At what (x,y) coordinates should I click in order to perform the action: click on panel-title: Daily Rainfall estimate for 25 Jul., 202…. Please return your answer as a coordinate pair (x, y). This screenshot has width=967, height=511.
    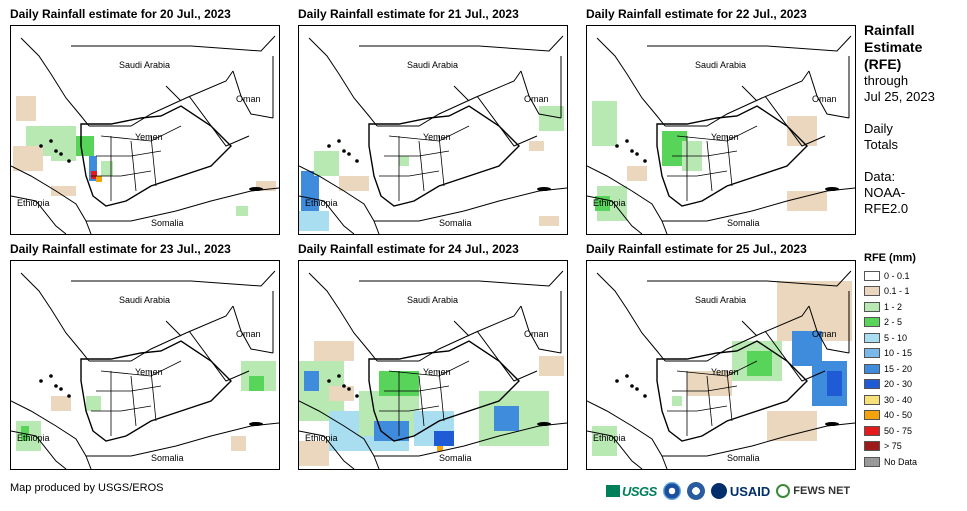
    Looking at the image, I should click on (696, 249).